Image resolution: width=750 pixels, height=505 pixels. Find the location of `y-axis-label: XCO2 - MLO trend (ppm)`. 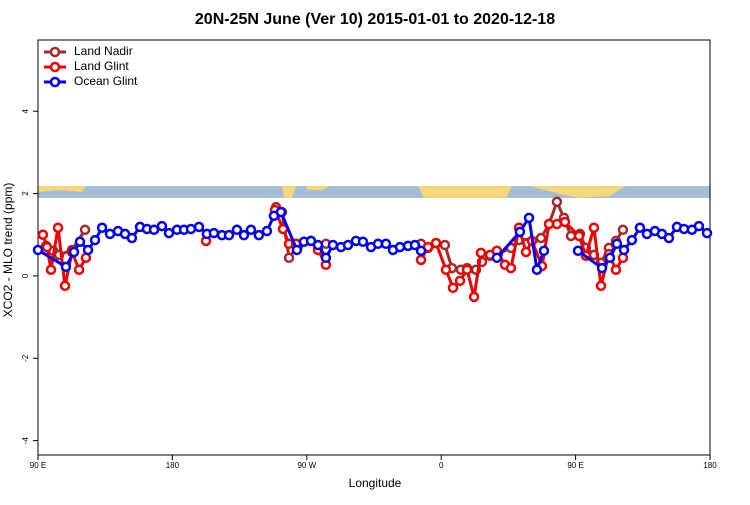

y-axis-label: XCO2 - MLO trend (ppm) is located at coordinates (8, 250).